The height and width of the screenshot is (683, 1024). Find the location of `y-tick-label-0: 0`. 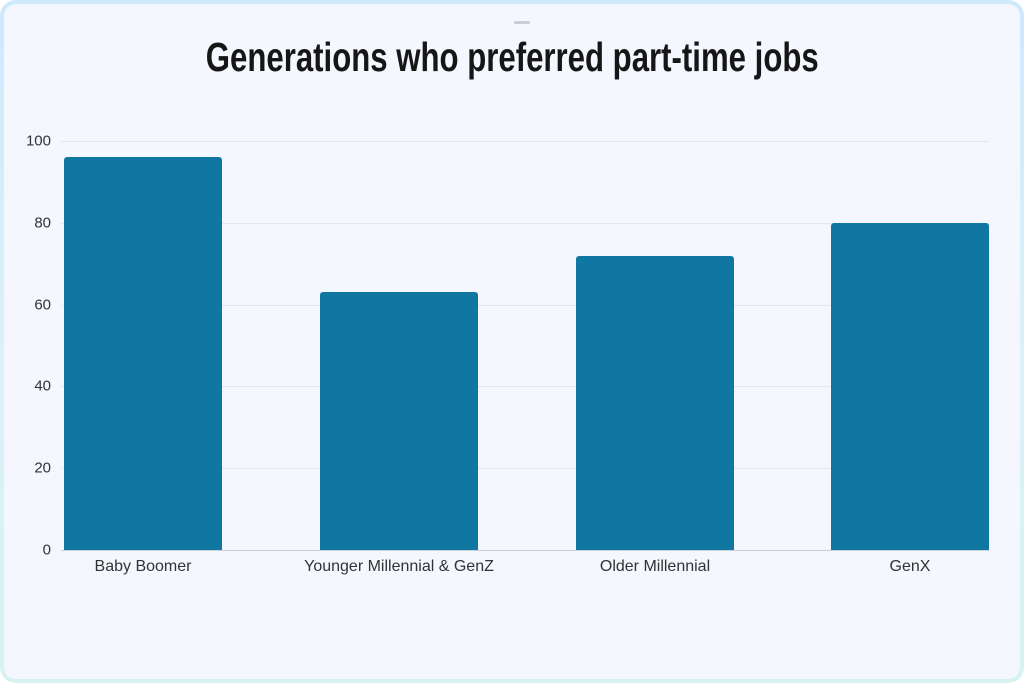

y-tick-label-0: 0 is located at coordinates (46, 550).